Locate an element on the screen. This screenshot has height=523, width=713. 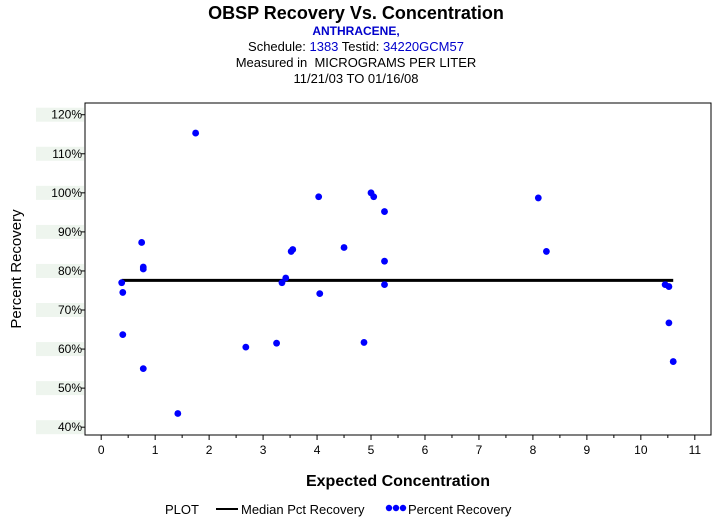
y-tick-label: 100% is located at coordinates (66, 193).